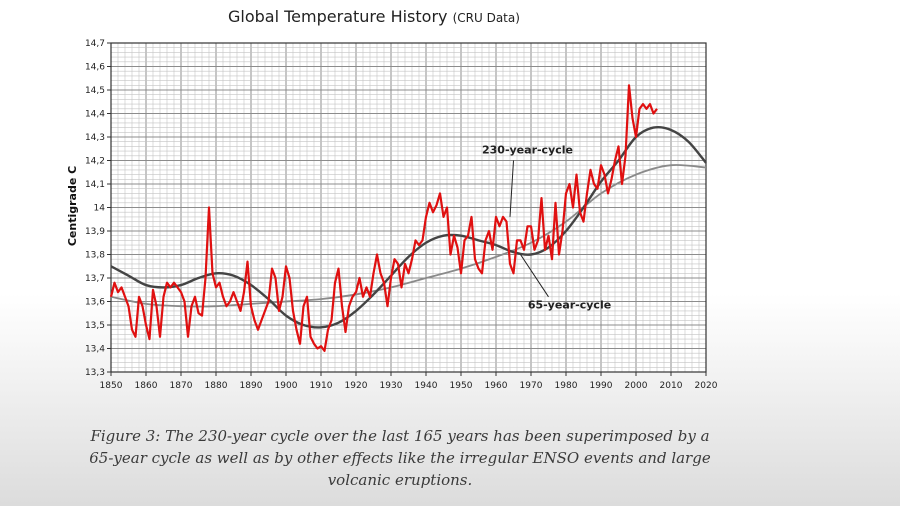  What do you see at coordinates (95, 279) in the screenshot?
I see `y-tick-label: 13,7` at bounding box center [95, 279].